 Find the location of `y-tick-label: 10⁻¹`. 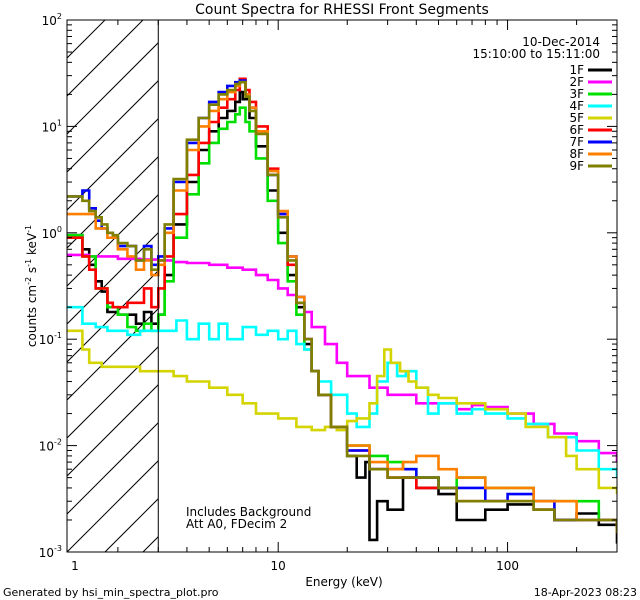

y-tick-label: 10⁻¹ is located at coordinates (50, 339).